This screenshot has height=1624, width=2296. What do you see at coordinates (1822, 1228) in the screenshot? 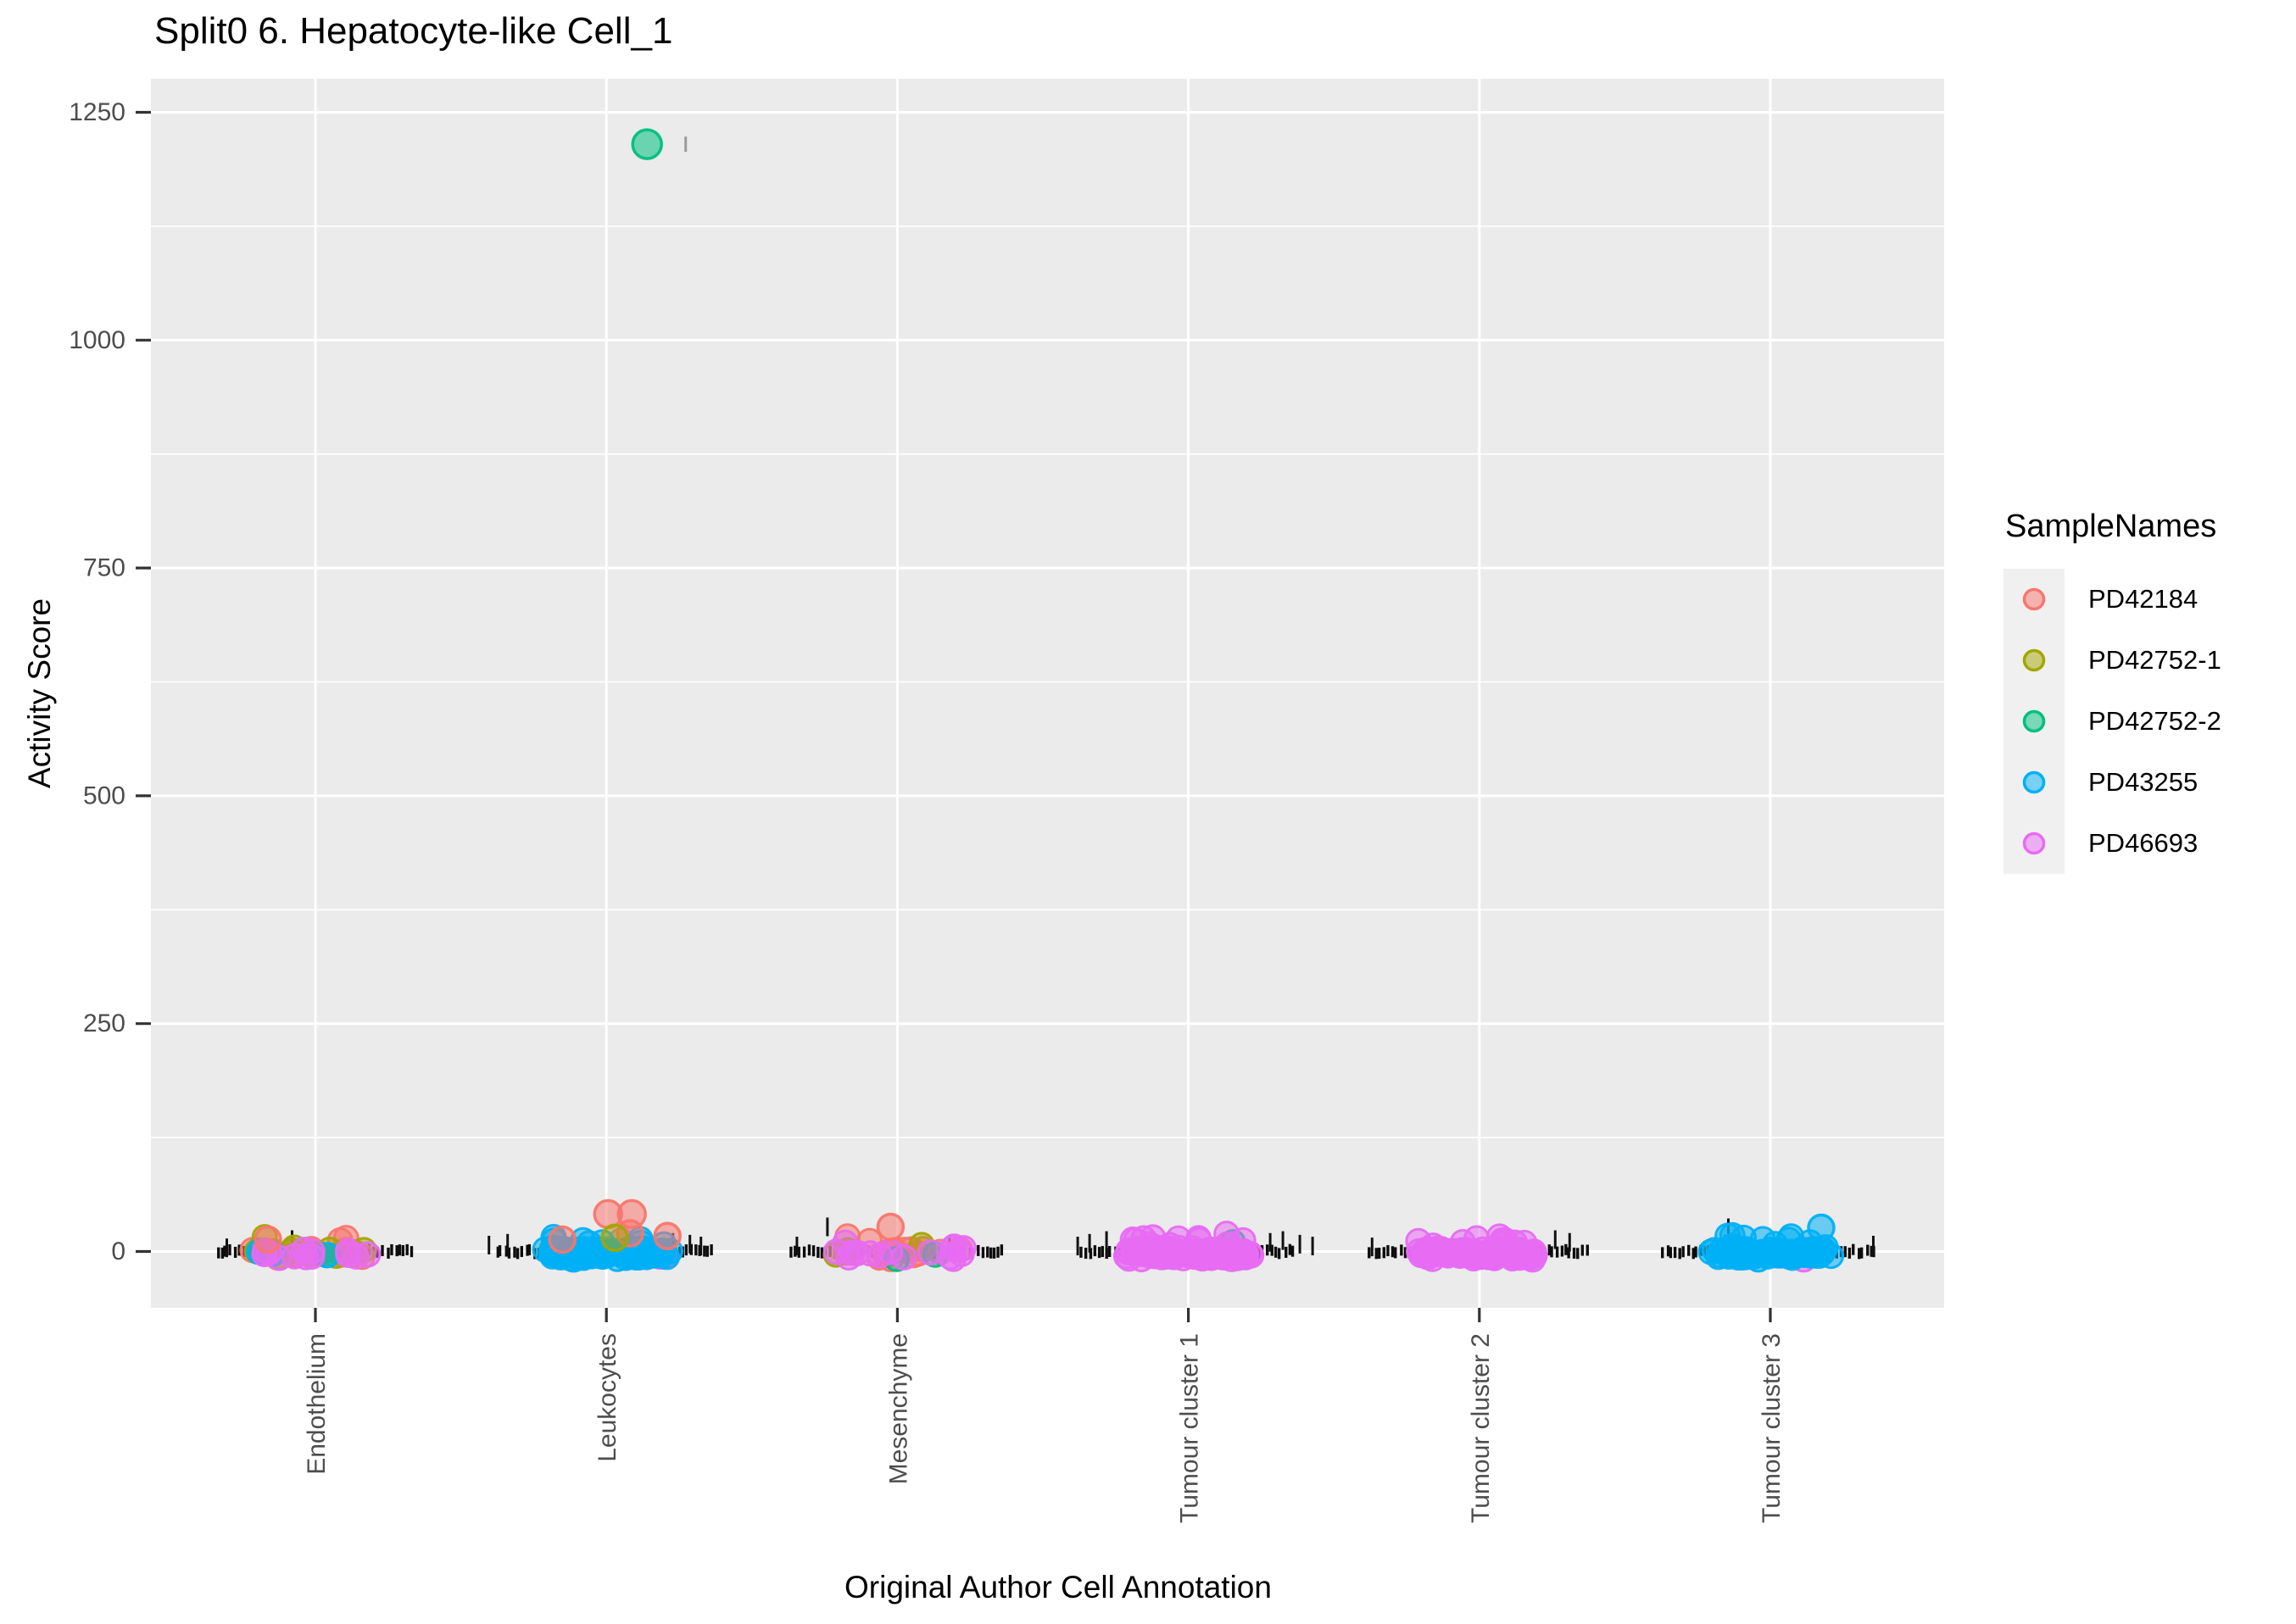
I see `outlier-point-PD43255` at bounding box center [1822, 1228].